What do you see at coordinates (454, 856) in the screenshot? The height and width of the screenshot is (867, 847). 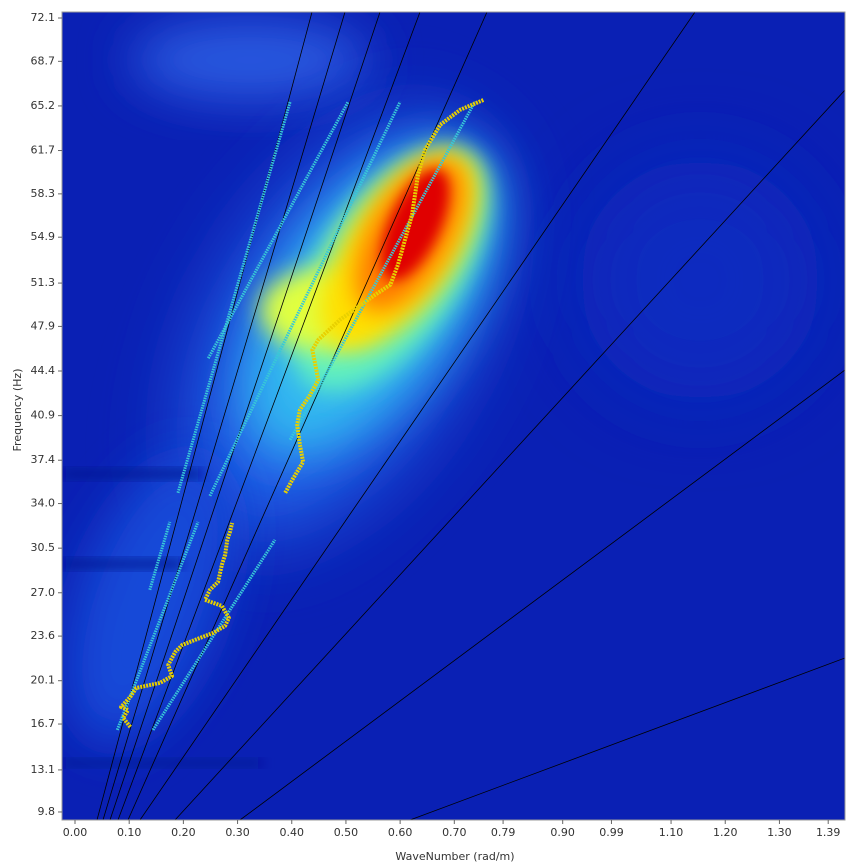 I see `x-axis-label: WaveNumber (rad/m)` at bounding box center [454, 856].